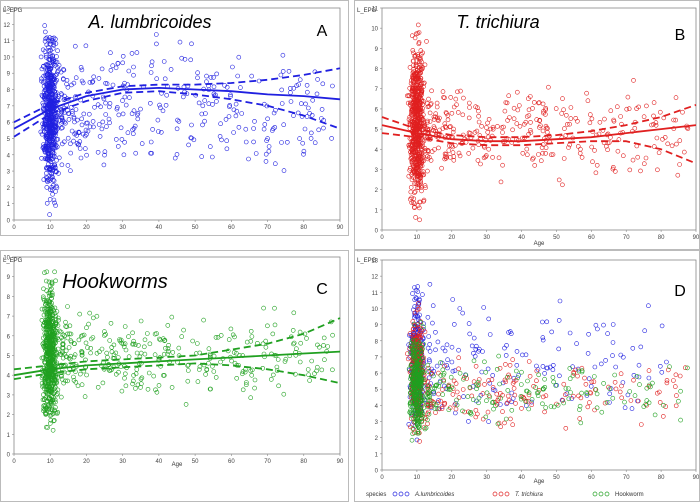  I want to click on y-tick-label: 0, so click(9, 222).